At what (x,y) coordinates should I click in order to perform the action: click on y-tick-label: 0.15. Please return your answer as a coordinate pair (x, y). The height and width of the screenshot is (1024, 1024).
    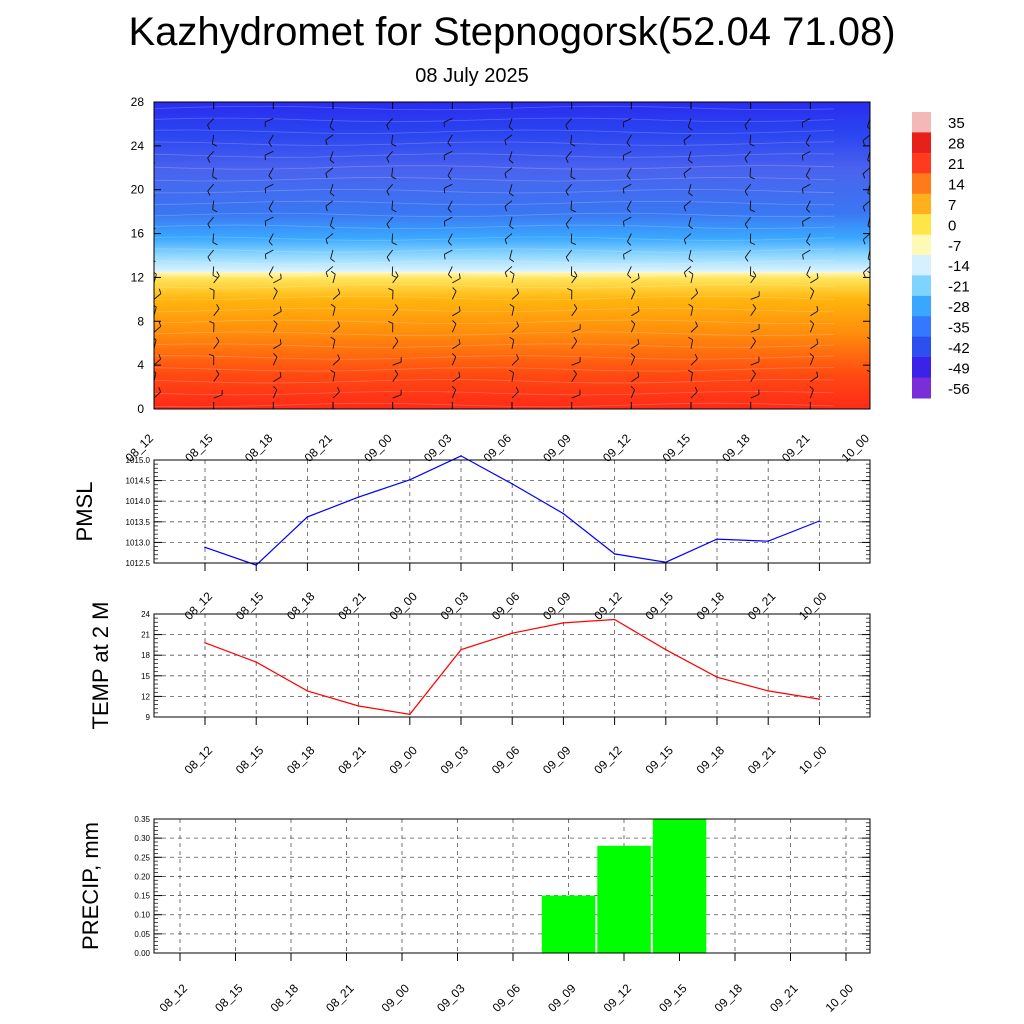
    Looking at the image, I should click on (142, 896).